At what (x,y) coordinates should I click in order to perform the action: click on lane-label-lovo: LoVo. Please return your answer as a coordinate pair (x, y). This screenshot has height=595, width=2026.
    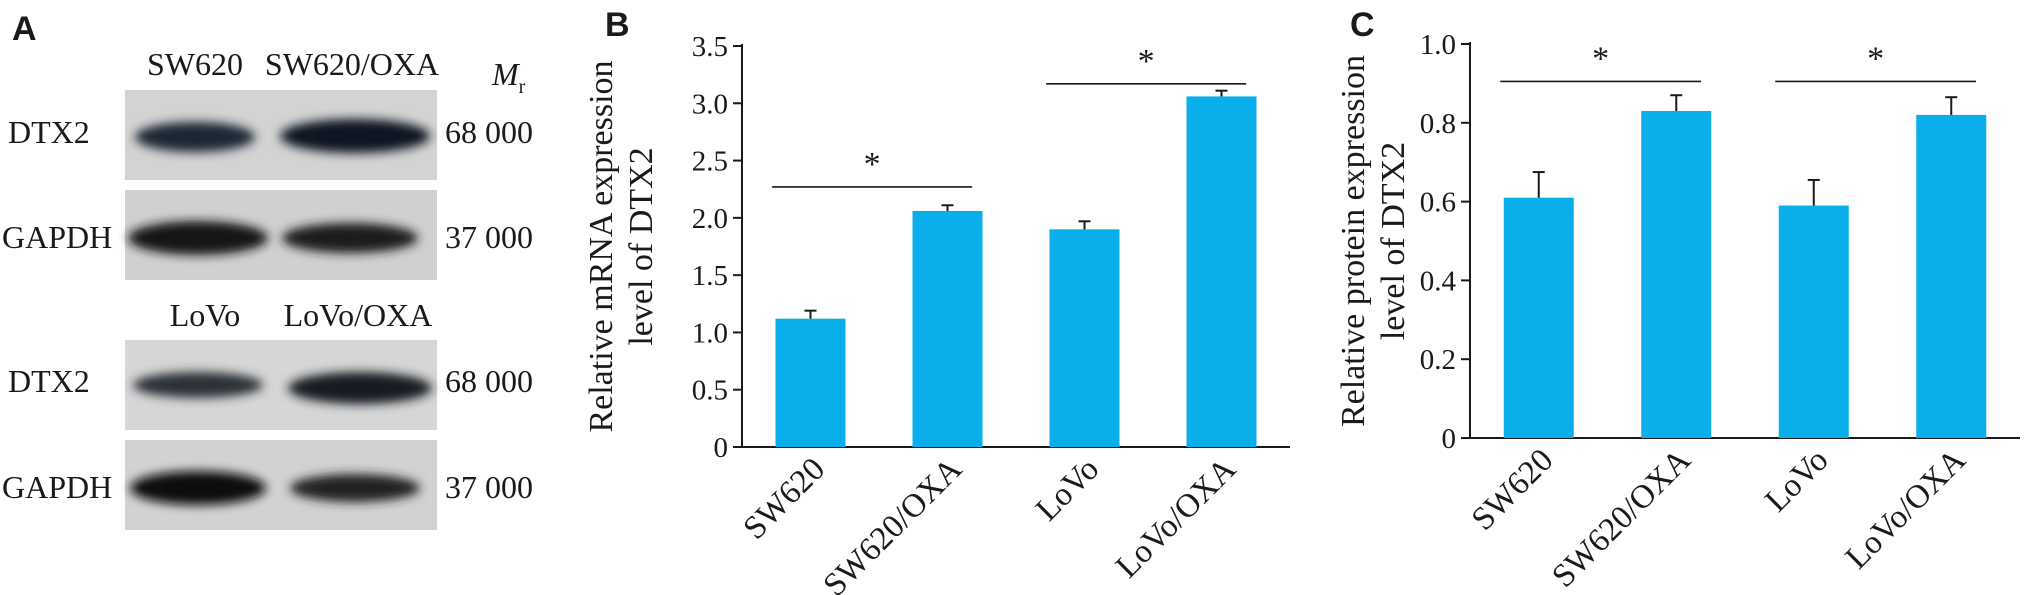
    Looking at the image, I should click on (205, 315).